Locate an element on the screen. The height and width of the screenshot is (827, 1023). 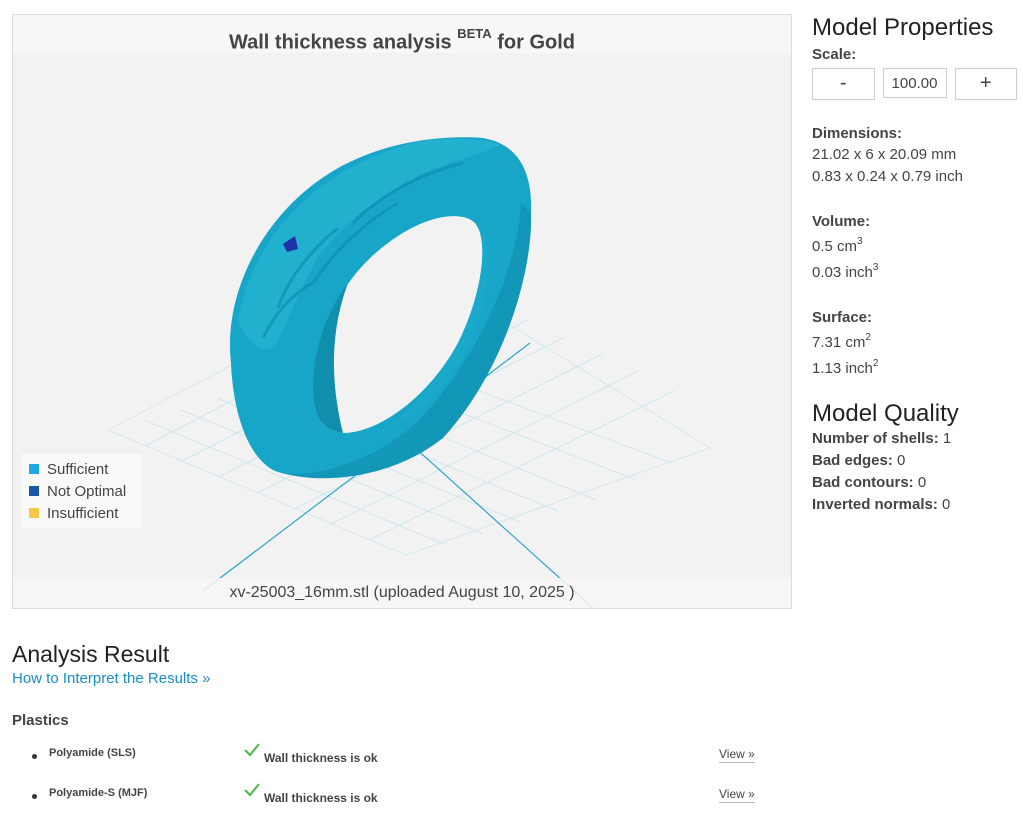
legend-label: Not Optimal is located at coordinates (87, 491).